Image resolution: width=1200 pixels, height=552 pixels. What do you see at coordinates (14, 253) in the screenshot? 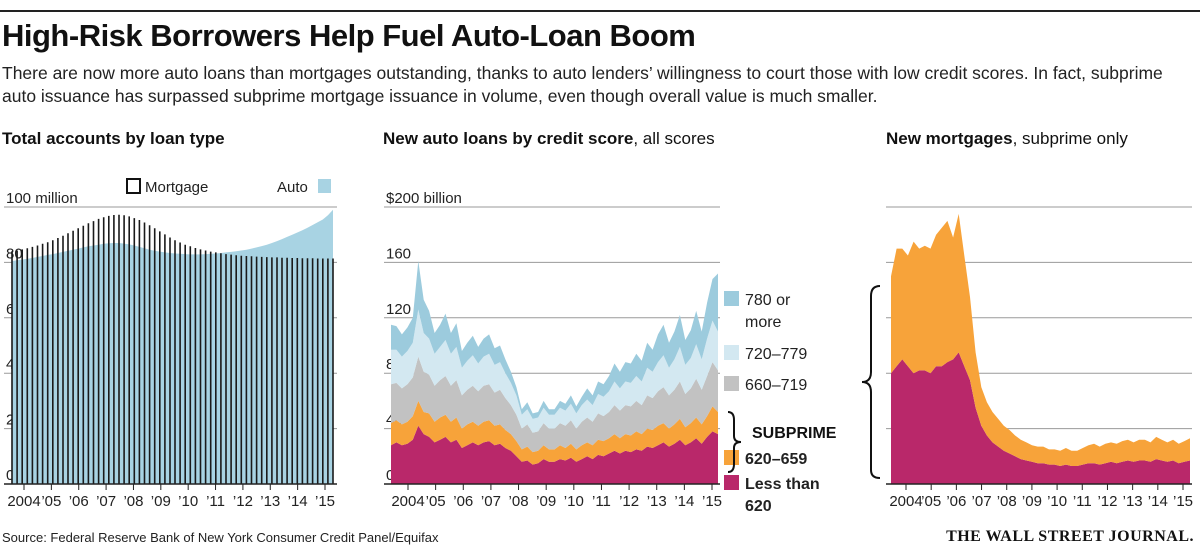
I see `y-tick-label: 80` at bounding box center [14, 253].